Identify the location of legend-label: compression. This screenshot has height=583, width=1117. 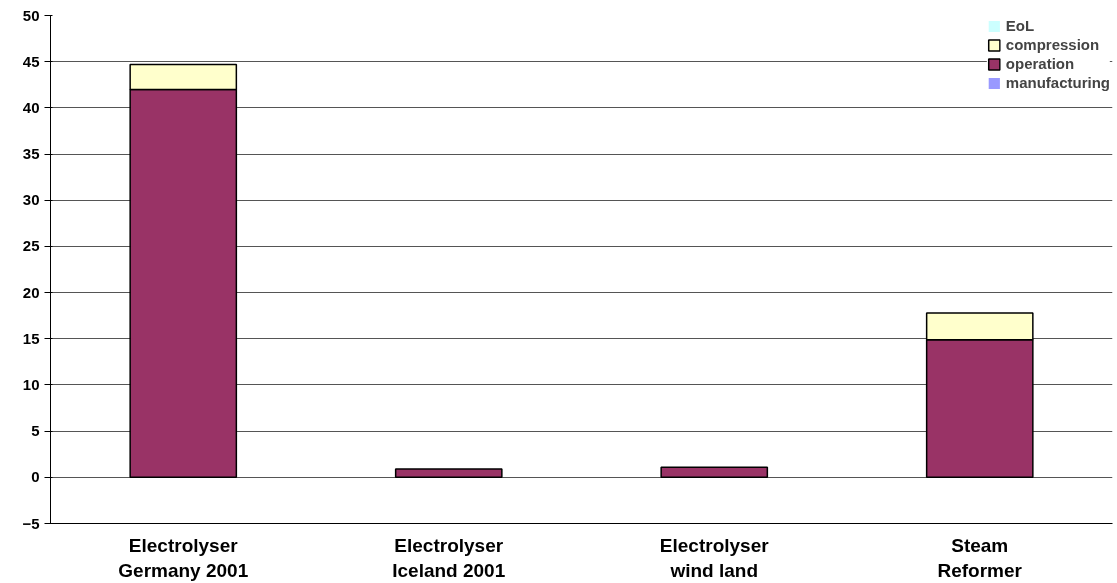
(1052, 44).